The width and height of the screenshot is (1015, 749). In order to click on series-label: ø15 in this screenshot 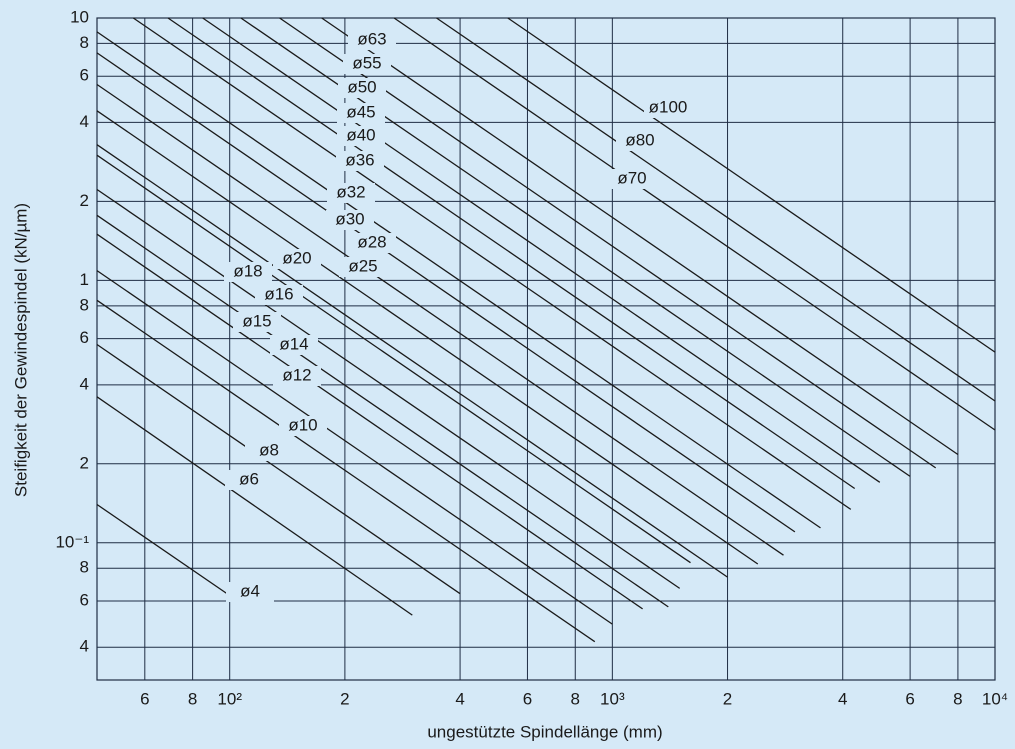, I will do `click(256, 320)`.